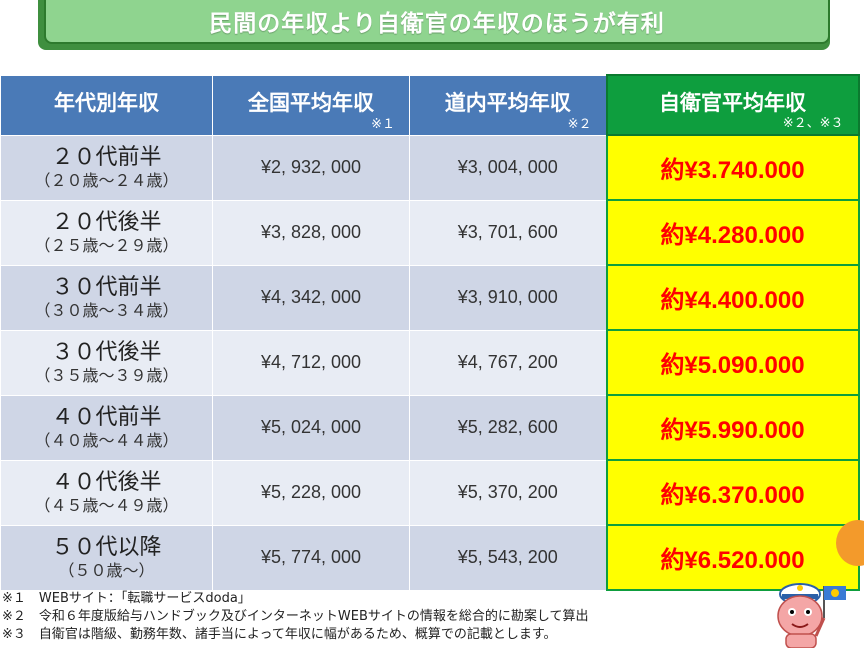 This screenshot has height=648, width=864. I want to click on age-range-label: （５０歳～）, so click(106, 570).